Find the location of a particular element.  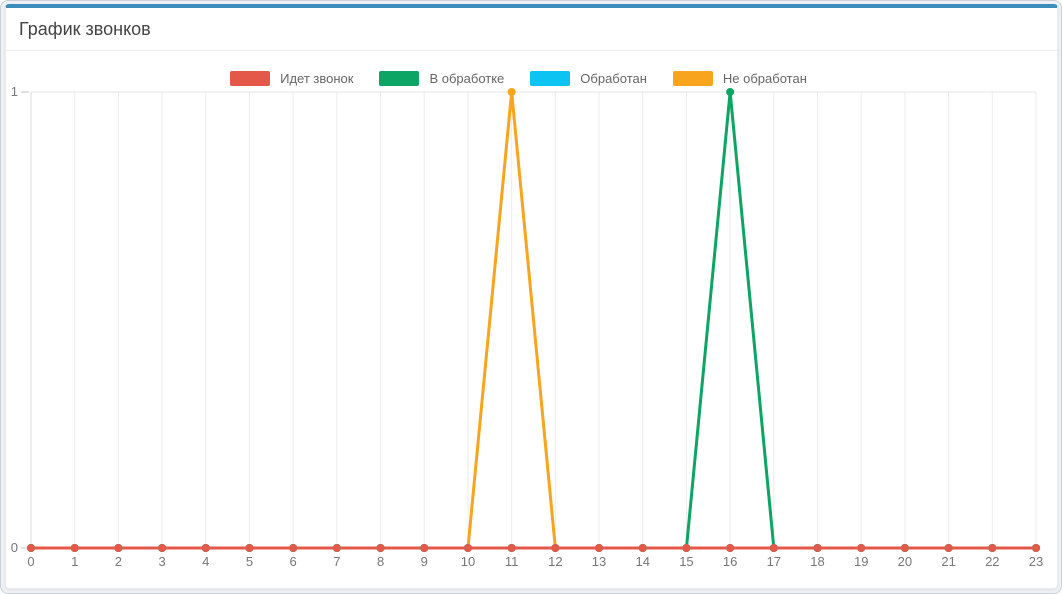

legend-item-1: В обработке is located at coordinates (441, 78).